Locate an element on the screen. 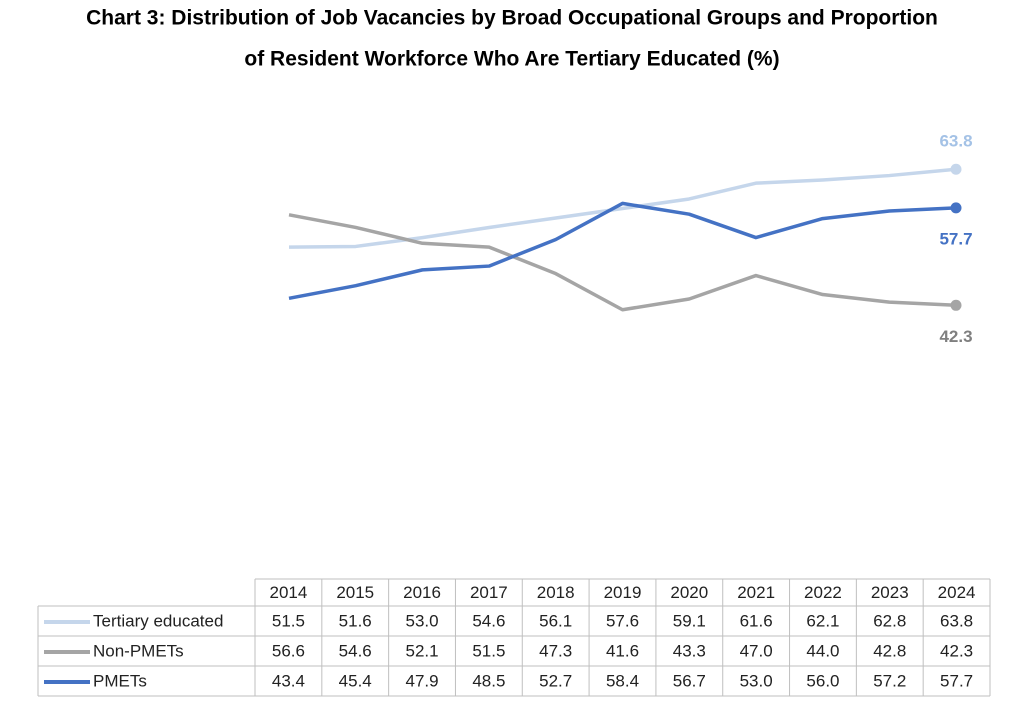 Image resolution: width=1024 pixels, height=707 pixels. table-cell: 56.7 is located at coordinates (689, 680).